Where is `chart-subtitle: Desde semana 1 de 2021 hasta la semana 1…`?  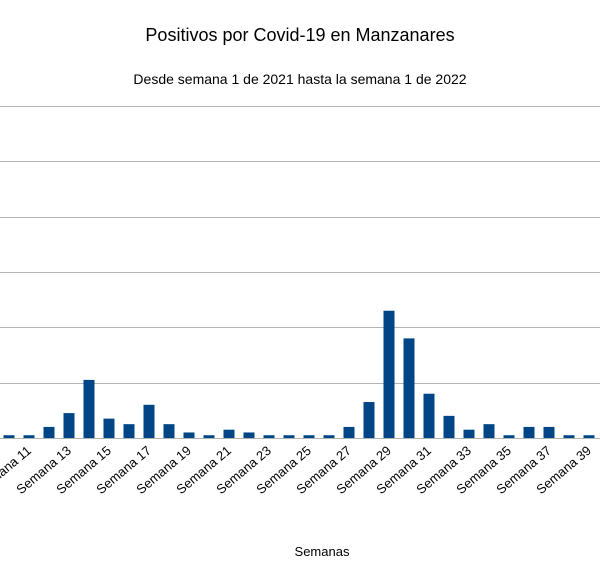
chart-subtitle: Desde semana 1 de 2021 hasta la semana 1… is located at coordinates (299, 79).